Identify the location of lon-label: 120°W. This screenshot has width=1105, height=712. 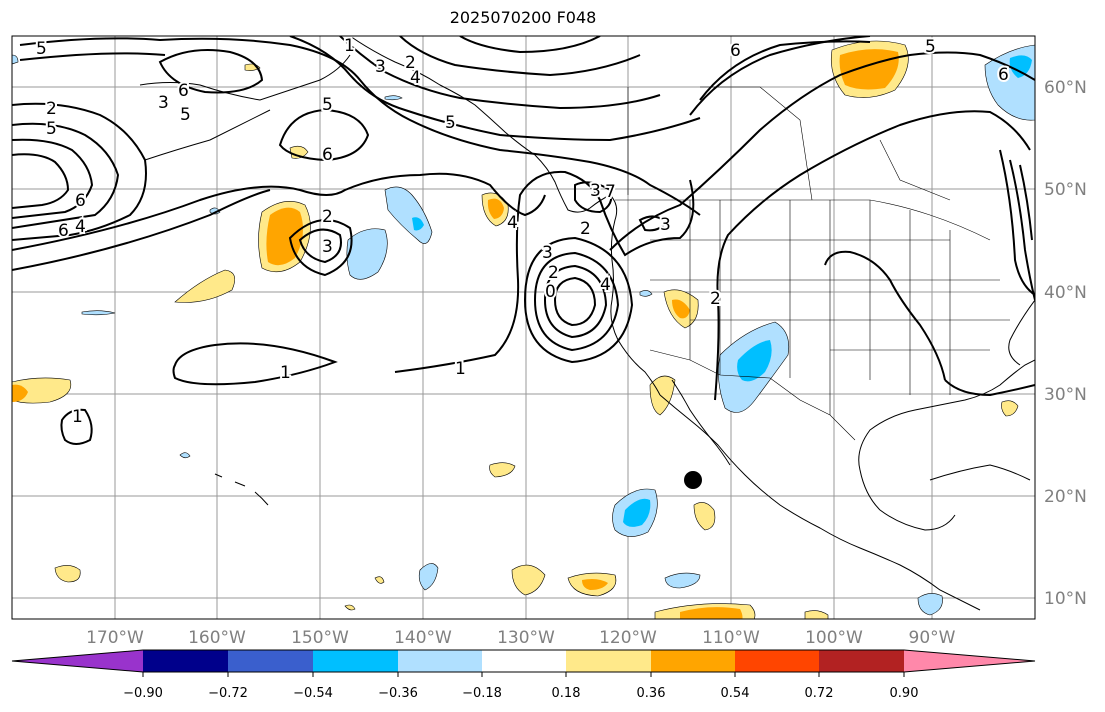
(628, 638).